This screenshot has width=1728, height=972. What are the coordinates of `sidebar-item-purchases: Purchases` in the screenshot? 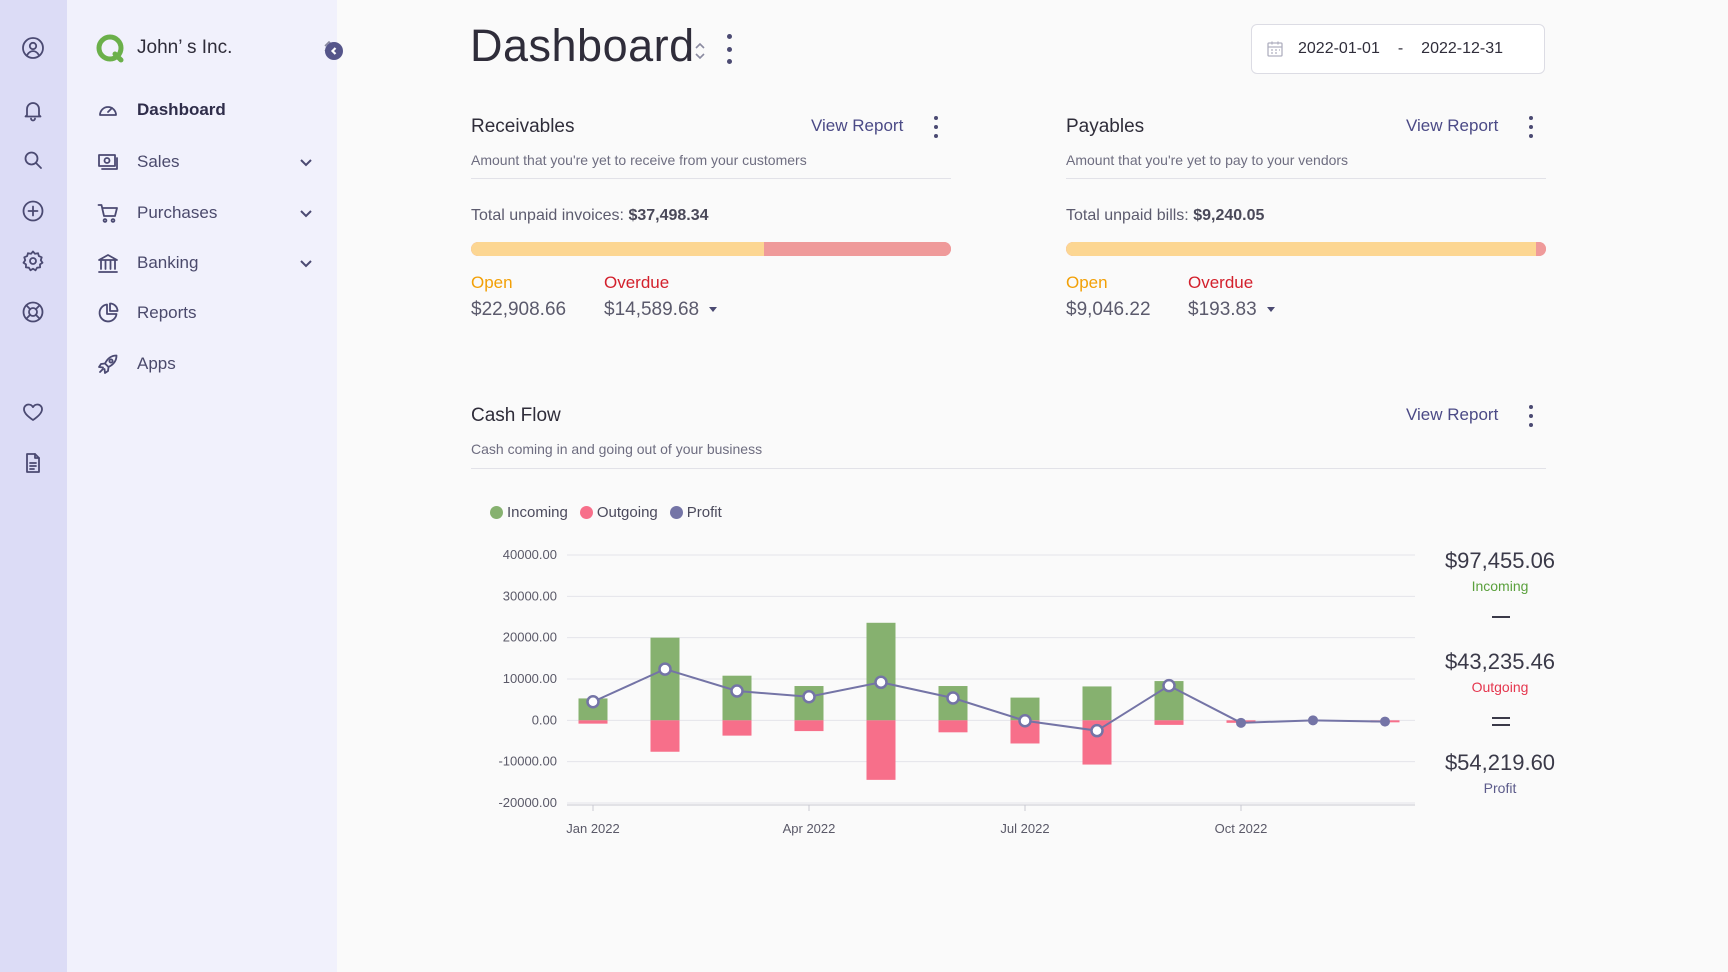 It's located at (205, 213).